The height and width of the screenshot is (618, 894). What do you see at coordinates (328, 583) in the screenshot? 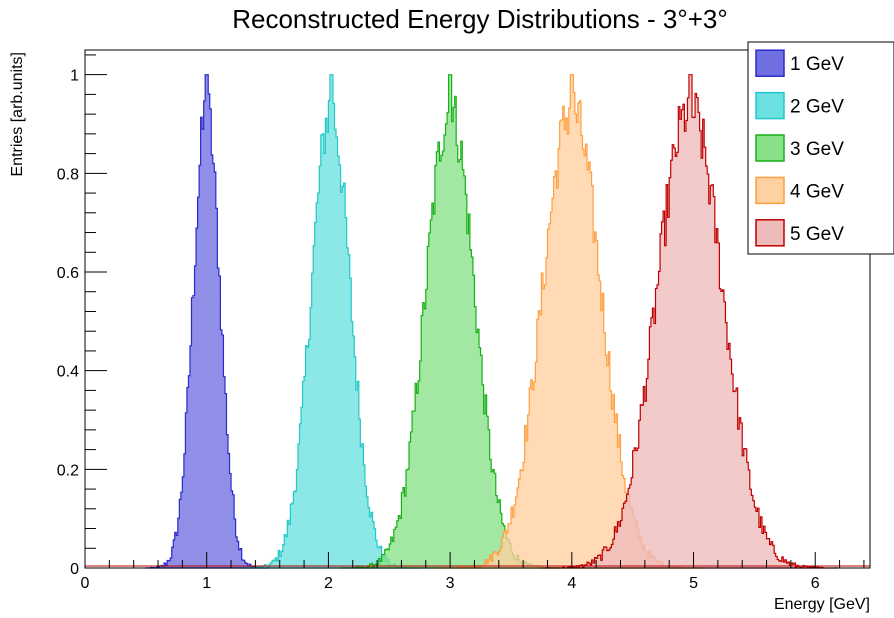
I see `x-tick-label: 2` at bounding box center [328, 583].